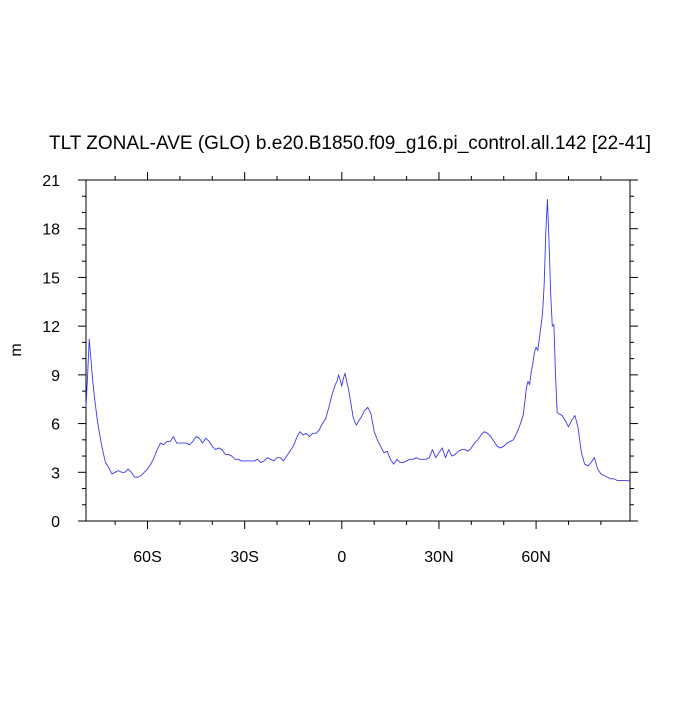 This screenshot has width=700, height=705. I want to click on x-tick-label: 30N, so click(438, 557).